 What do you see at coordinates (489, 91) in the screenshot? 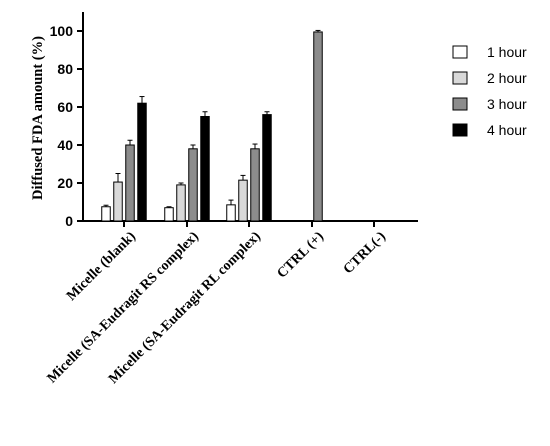
I see `legend: 1 hour 2 hour 3 hour 4 hour` at bounding box center [489, 91].